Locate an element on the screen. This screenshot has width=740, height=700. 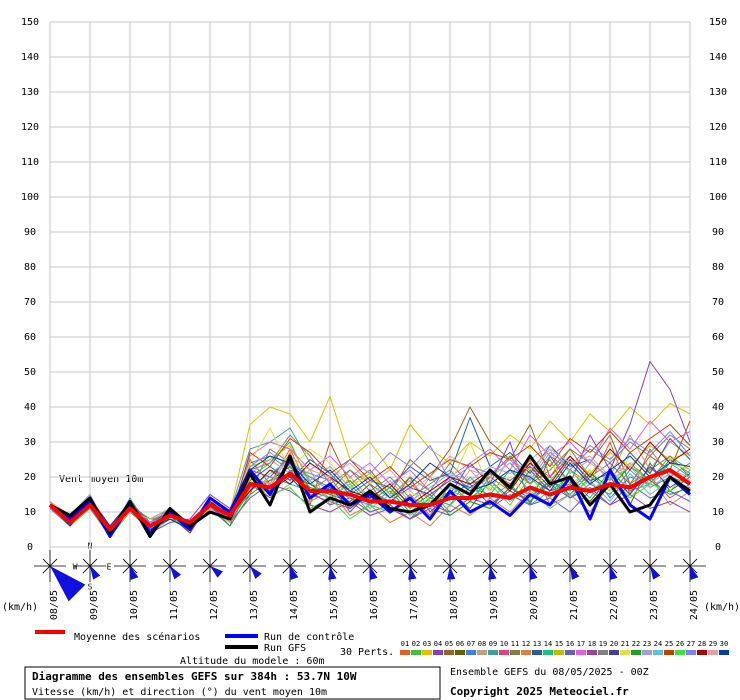
pert-label: 29 is located at coordinates (713, 644).